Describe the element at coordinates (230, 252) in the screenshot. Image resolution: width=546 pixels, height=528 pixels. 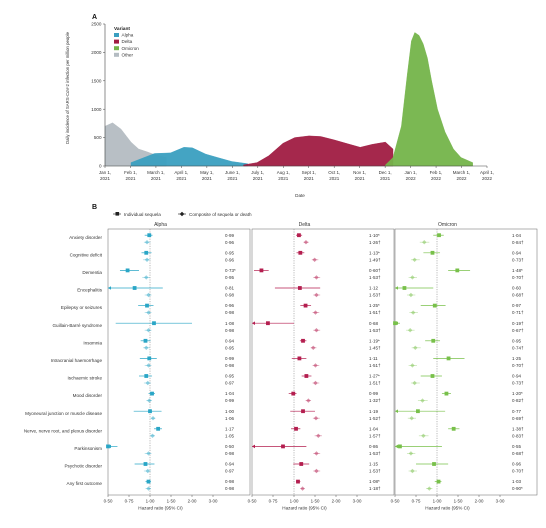
I see `hr-label: 0·95` at that location.